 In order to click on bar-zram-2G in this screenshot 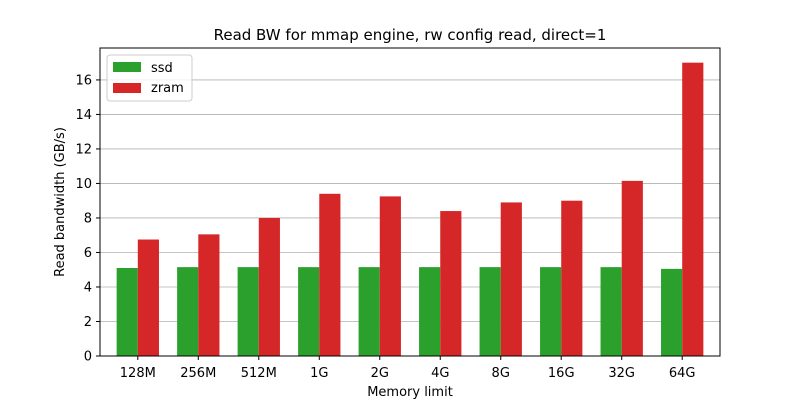, I will do `click(390, 276)`.